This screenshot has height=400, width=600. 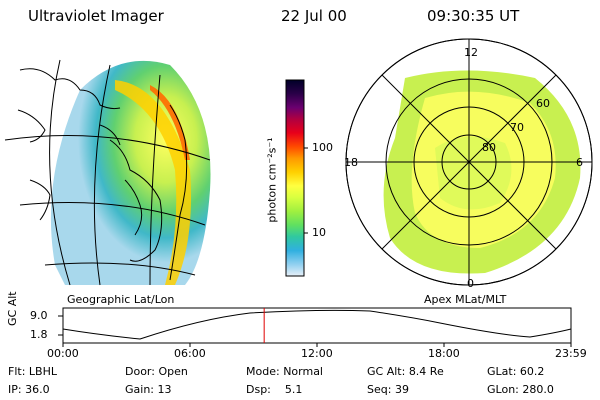 I want to click on geographic-panel-label: Geographic Lat/Lon, so click(x=121, y=299).